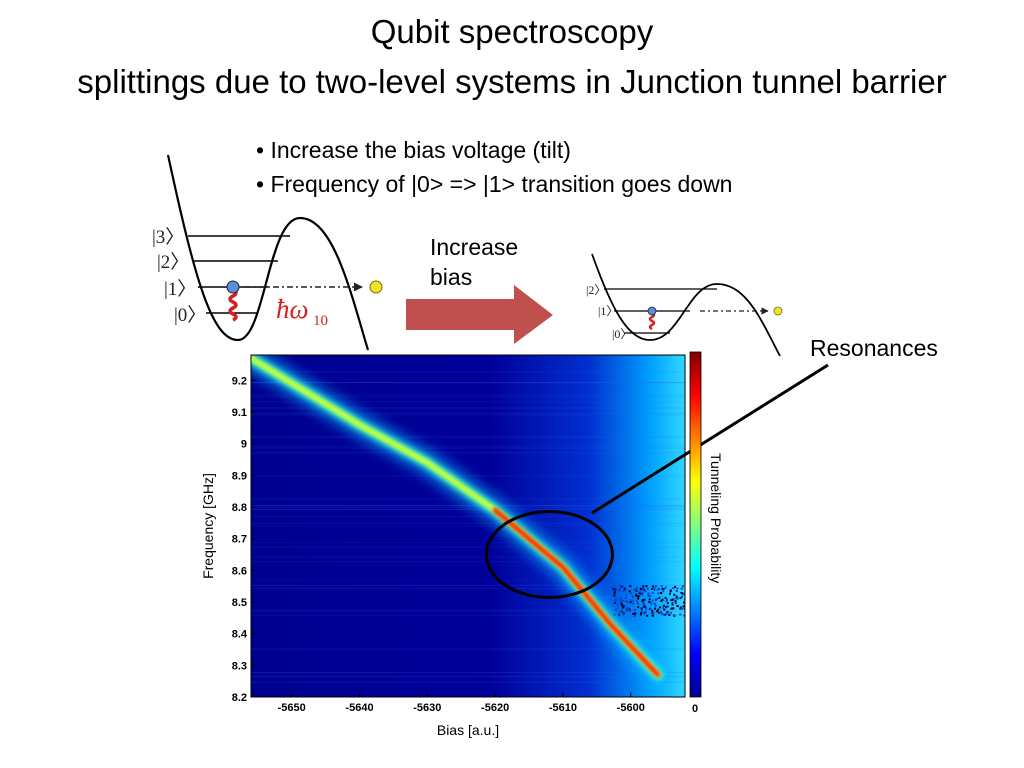 The width and height of the screenshot is (1024, 768). I want to click on colorbar-tick-label: 0, so click(695, 709).